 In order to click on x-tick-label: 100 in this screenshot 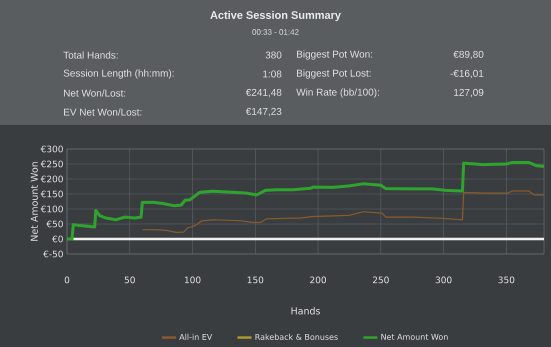, I will do `click(192, 280)`.